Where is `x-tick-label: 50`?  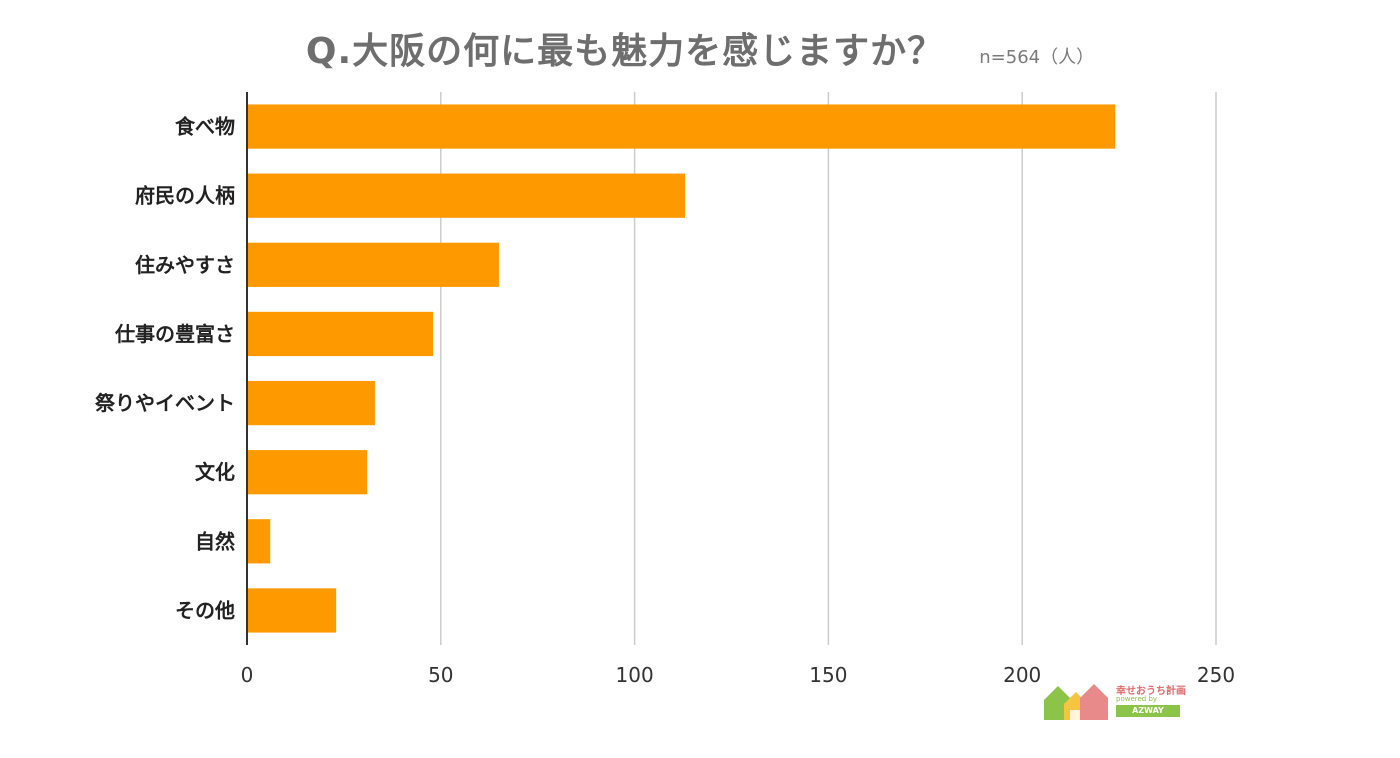 x-tick-label: 50 is located at coordinates (440, 675).